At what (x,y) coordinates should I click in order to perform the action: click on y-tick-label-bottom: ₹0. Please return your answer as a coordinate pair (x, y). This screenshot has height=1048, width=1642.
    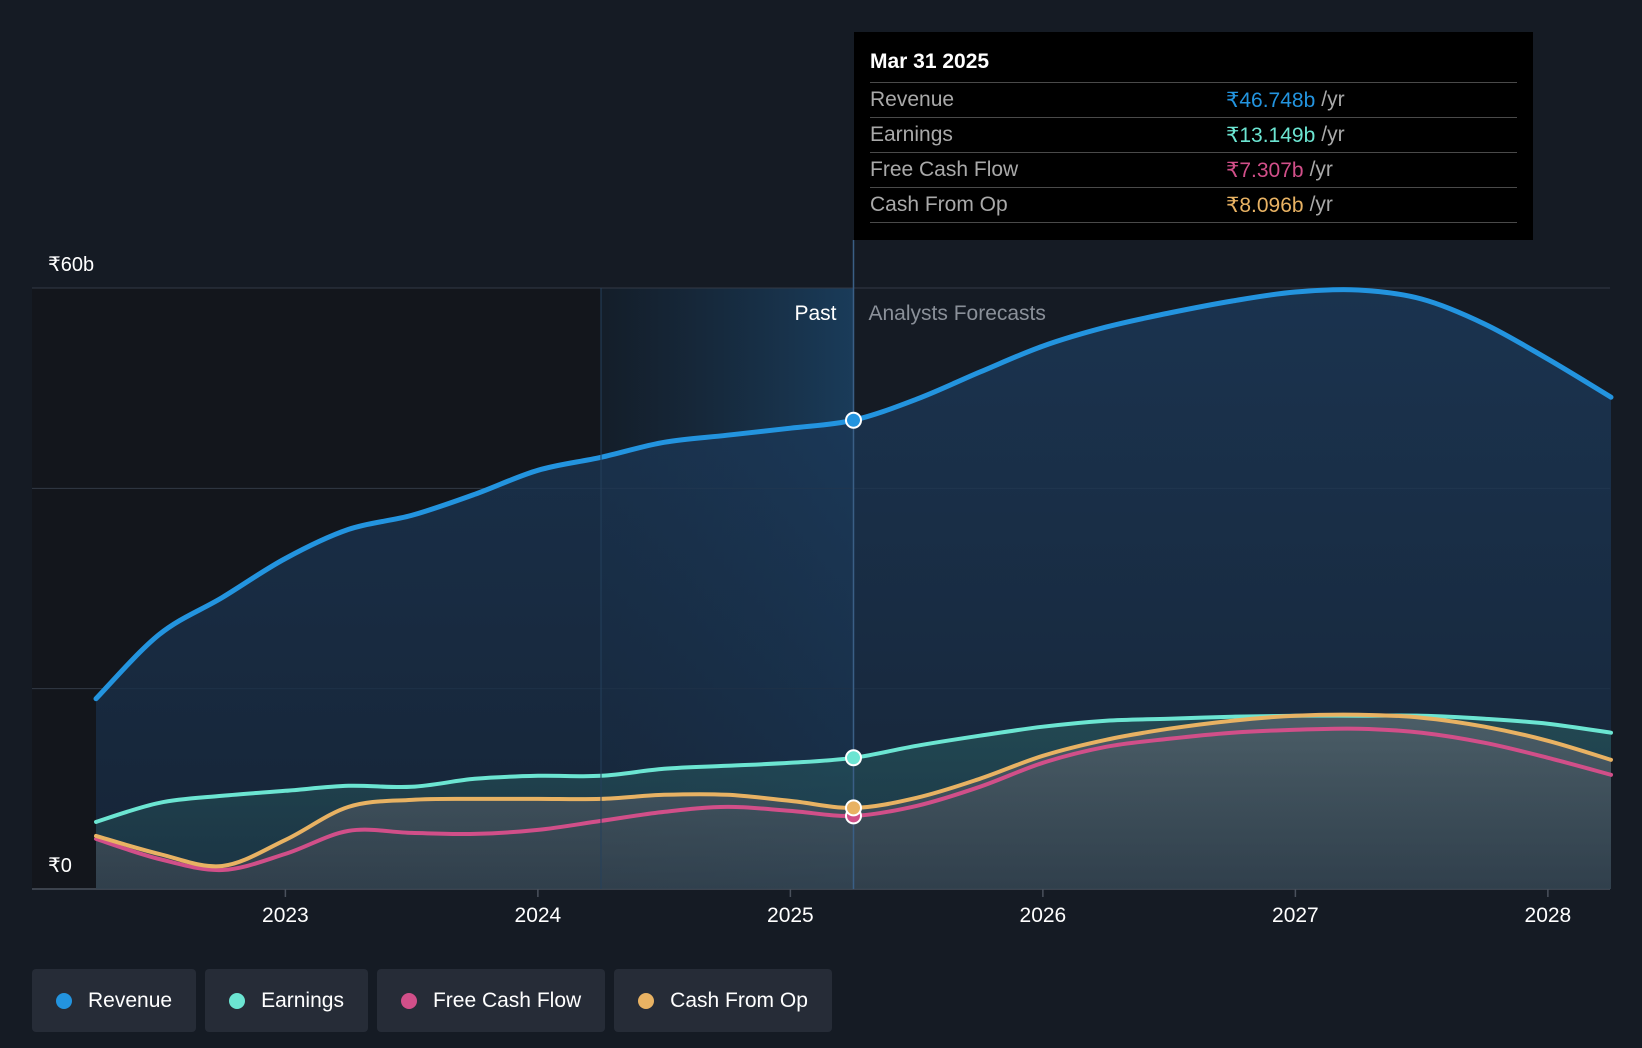
    Looking at the image, I should click on (60, 866).